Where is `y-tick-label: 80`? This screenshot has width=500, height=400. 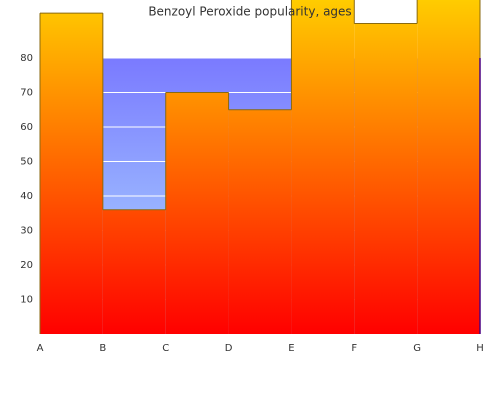 y-tick-label: 80 is located at coordinates (26, 58).